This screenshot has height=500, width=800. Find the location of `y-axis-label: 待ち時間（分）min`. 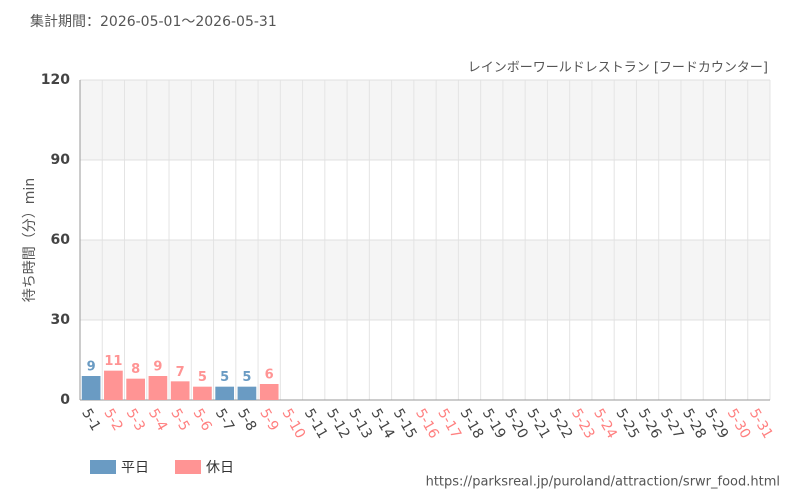

y-axis-label: 待ち時間（分）min is located at coordinates (30, 240).